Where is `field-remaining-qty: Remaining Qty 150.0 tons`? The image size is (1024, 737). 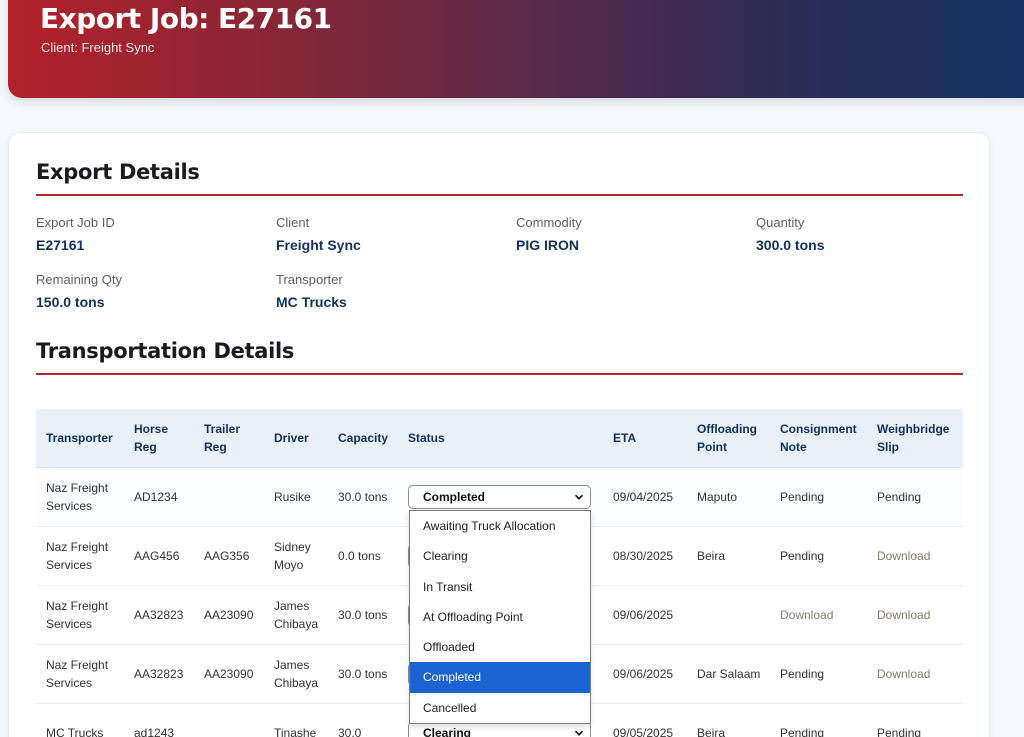
field-remaining-qty: Remaining Qty 150.0 tons is located at coordinates (151, 291).